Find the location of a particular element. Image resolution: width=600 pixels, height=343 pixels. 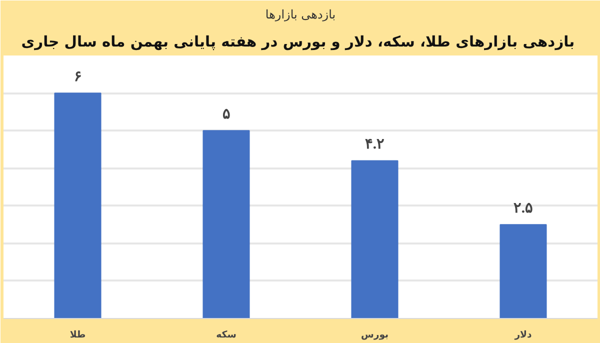

x-tick-label: دلار is located at coordinates (523, 335).